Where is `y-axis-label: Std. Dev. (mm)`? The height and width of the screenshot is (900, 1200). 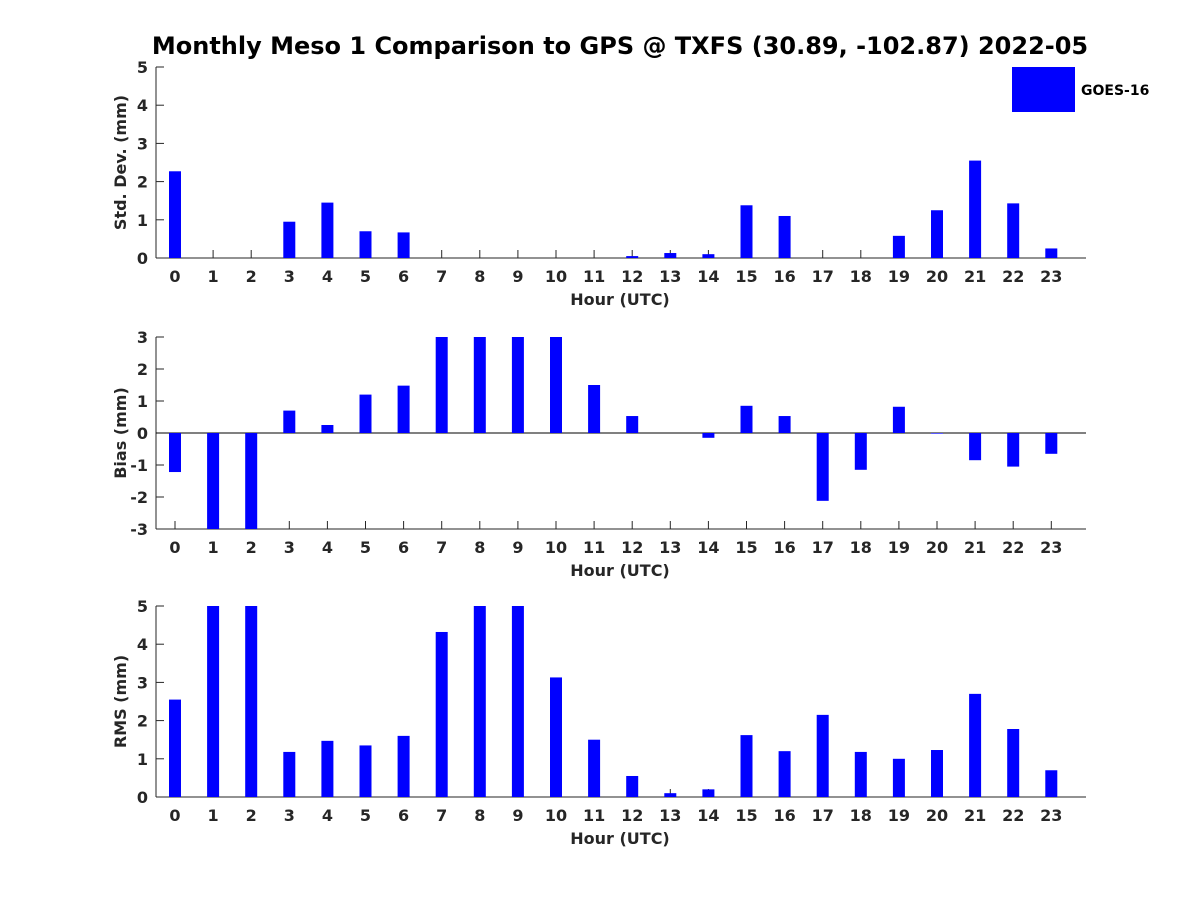 y-axis-label: Std. Dev. (mm) is located at coordinates (120, 162).